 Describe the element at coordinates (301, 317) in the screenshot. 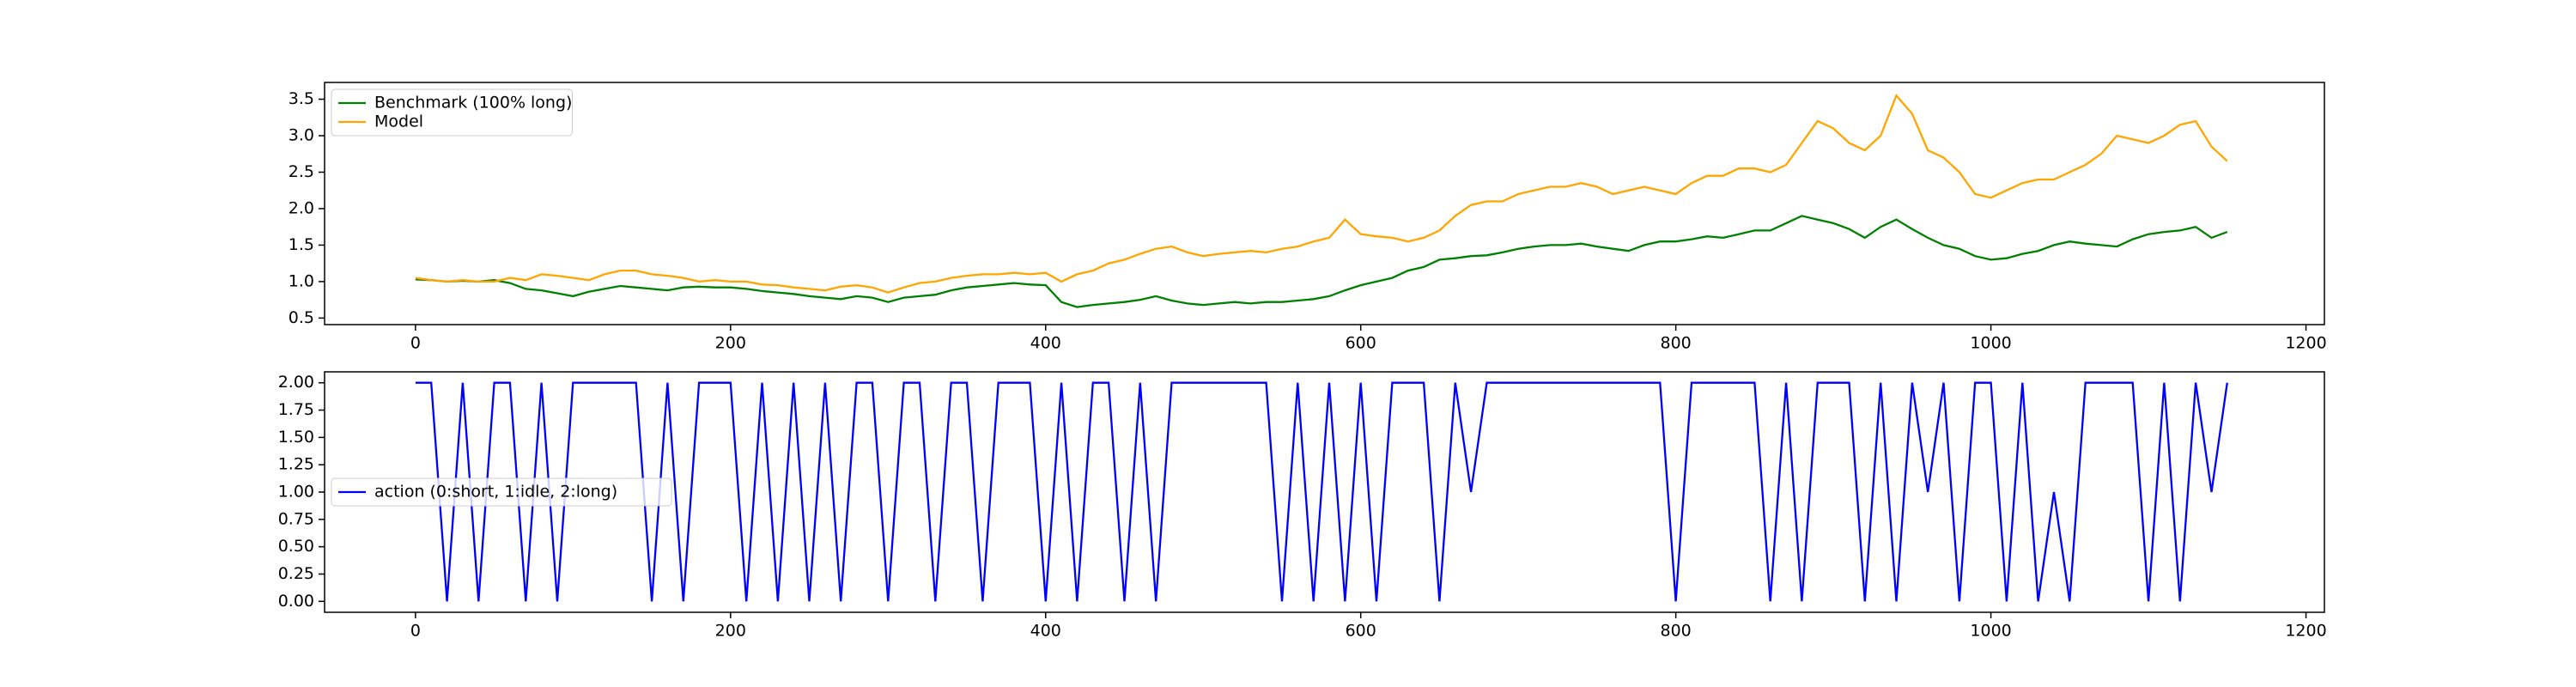

I see `y-tick-label: 0.5` at that location.